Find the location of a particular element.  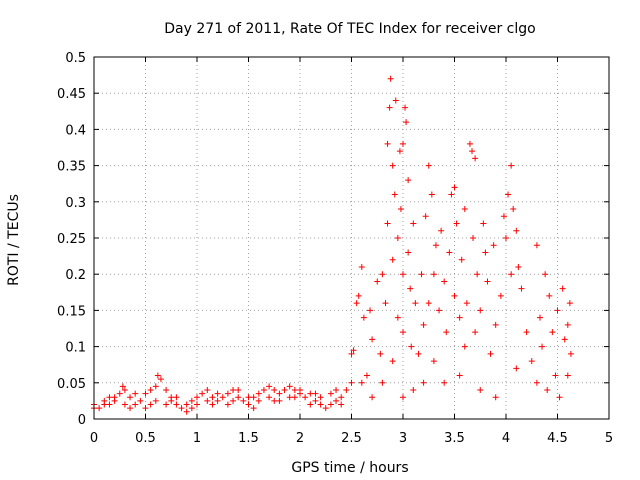

y-tick-label: 0.45 is located at coordinates (71, 94).